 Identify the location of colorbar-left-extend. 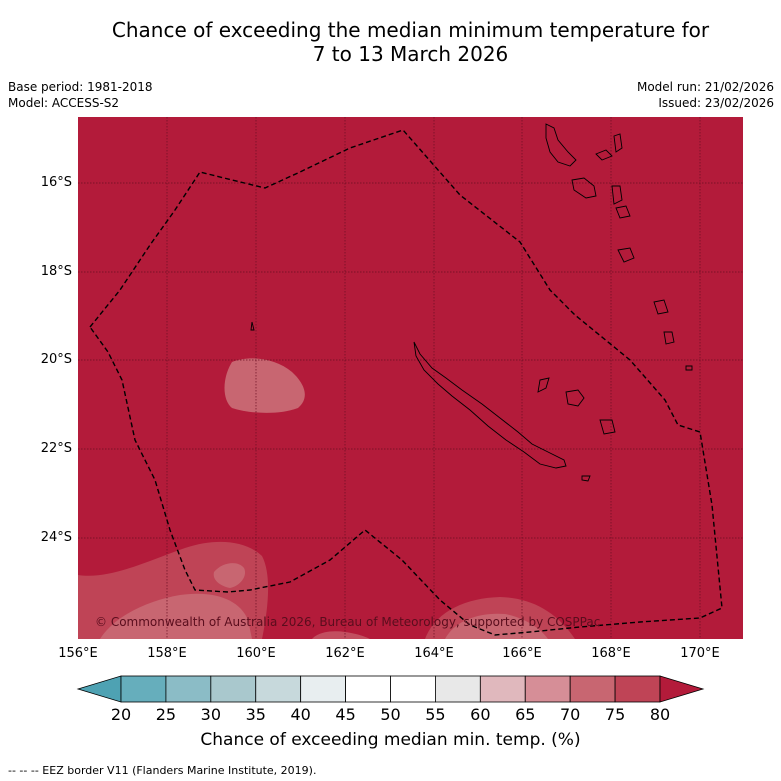
(99, 689).